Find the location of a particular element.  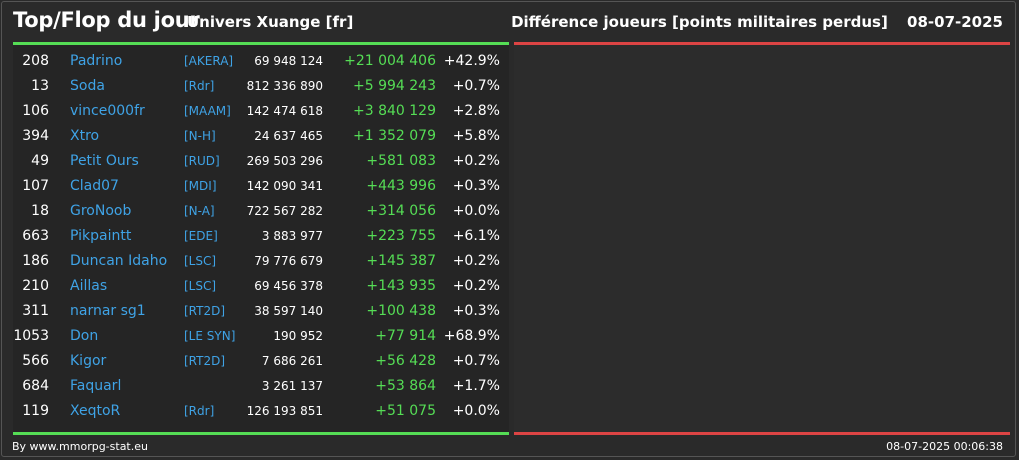

header-date: 08-07-2025 is located at coordinates (955, 22).